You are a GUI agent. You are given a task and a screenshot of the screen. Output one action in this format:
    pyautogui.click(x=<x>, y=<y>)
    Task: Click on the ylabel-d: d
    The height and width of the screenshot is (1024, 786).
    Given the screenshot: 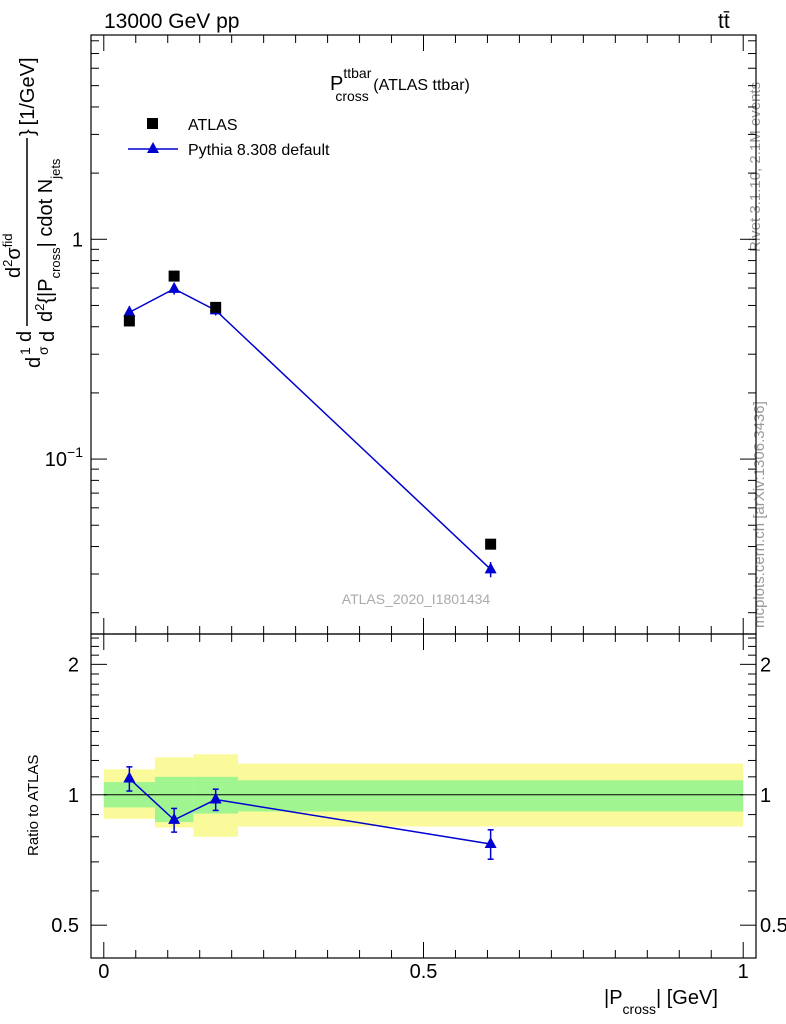 What is the action you would take?
    pyautogui.click(x=34, y=362)
    